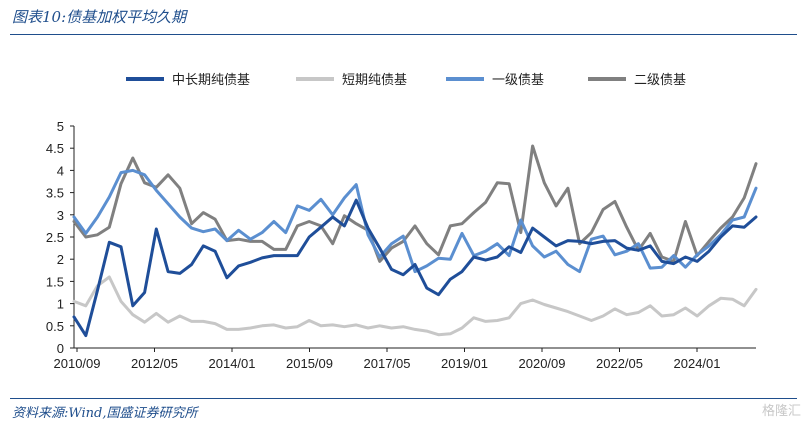  What do you see at coordinates (55, 237) in the screenshot?
I see `y-tick-label: 2.5` at bounding box center [55, 237].